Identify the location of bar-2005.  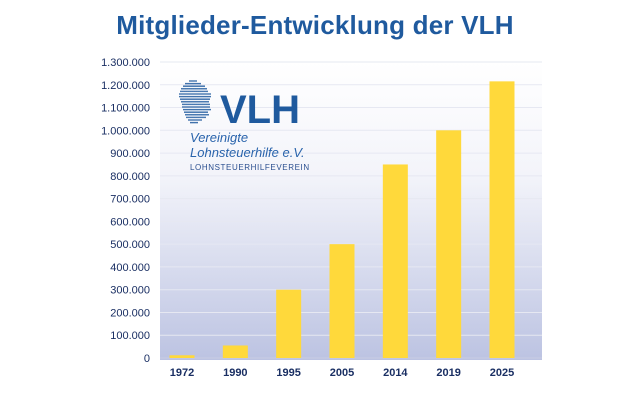
(342, 301).